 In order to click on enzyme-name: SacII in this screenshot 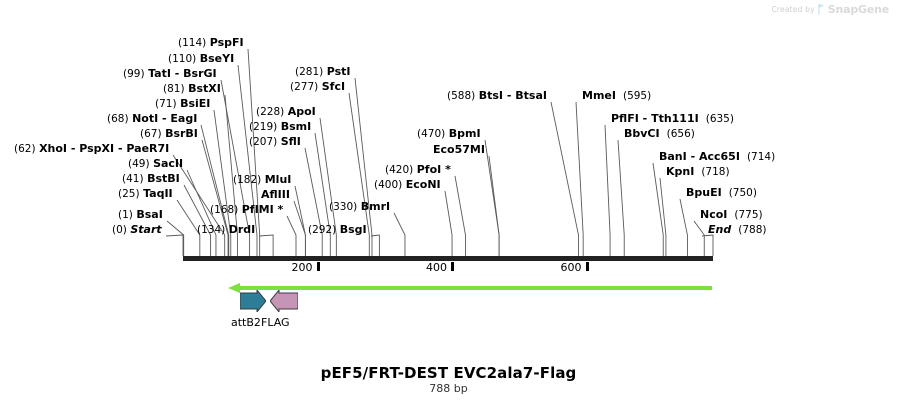, I will do `click(168, 163)`.